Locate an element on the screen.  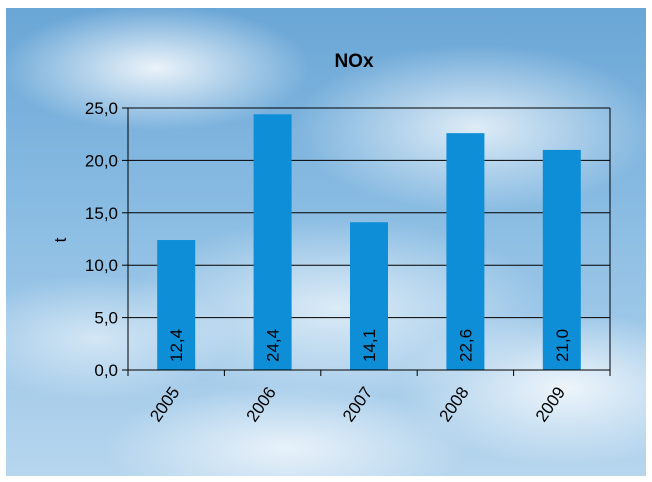
data-label: 22,6 is located at coordinates (465, 345).